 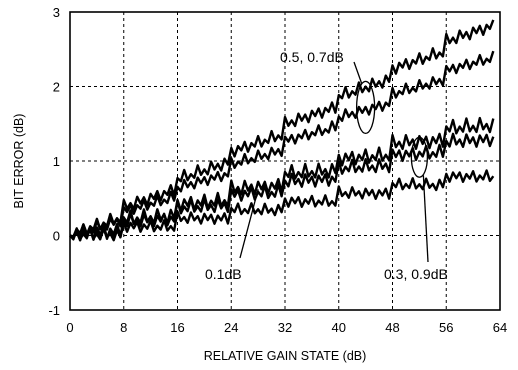 What do you see at coordinates (339, 327) in the screenshot?
I see `x-tick-label: 40` at bounding box center [339, 327].